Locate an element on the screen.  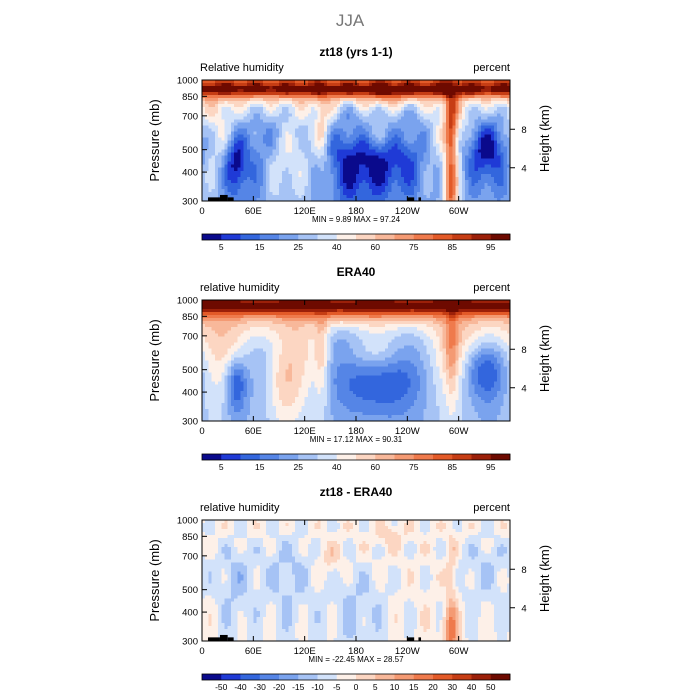
min-max-stats: MIN = 17.12 MAX = 90.31 is located at coordinates (356, 439).